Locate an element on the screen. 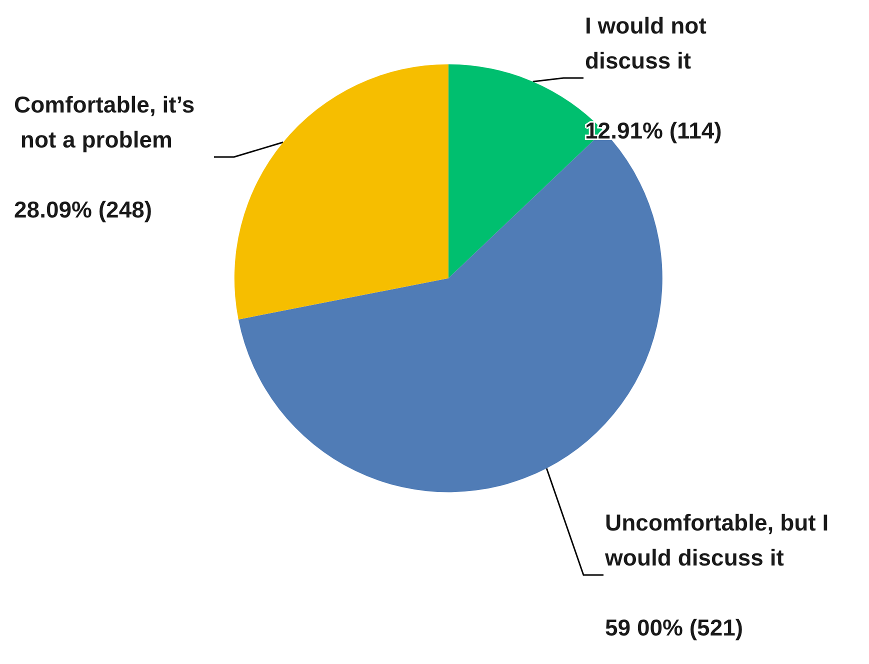 This screenshot has height=664, width=869. data-label: 59 00% (521) is located at coordinates (674, 627).